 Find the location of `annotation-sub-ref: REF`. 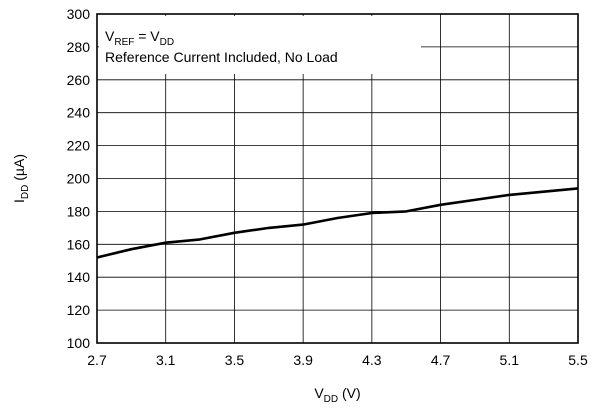

annotation-sub-ref: REF is located at coordinates (124, 42).